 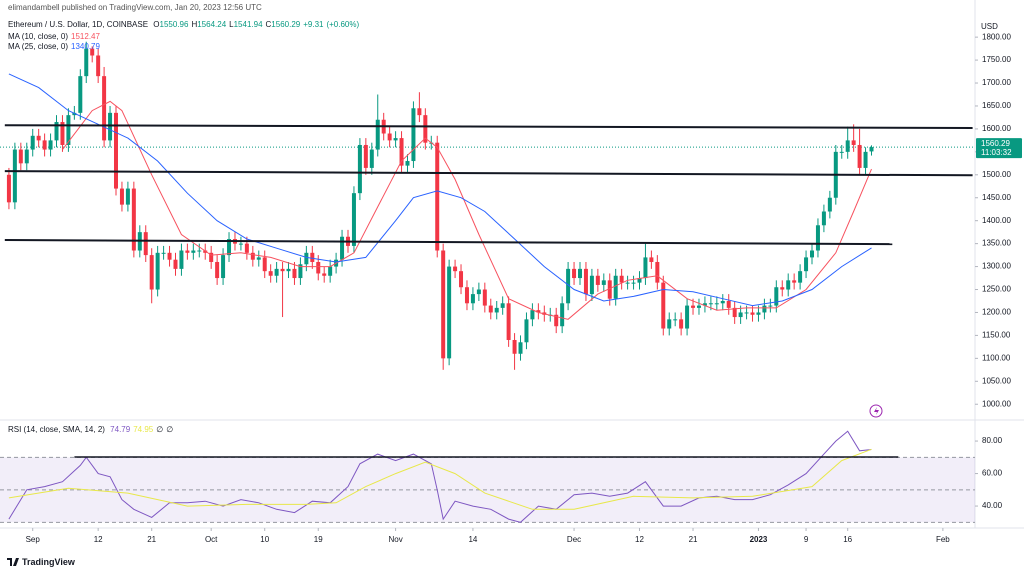 I want to click on ohlc-value: 1560.29, so click(x=286, y=24).